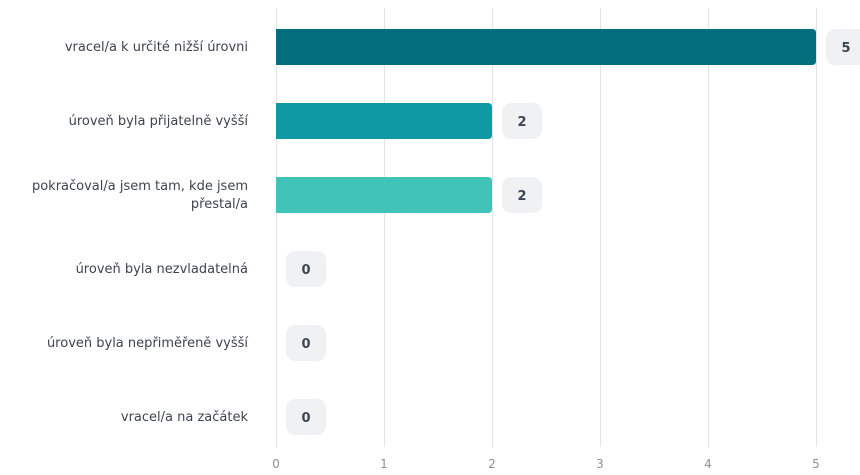  Describe the element at coordinates (845, 48) in the screenshot. I see `data-label: 5` at that location.